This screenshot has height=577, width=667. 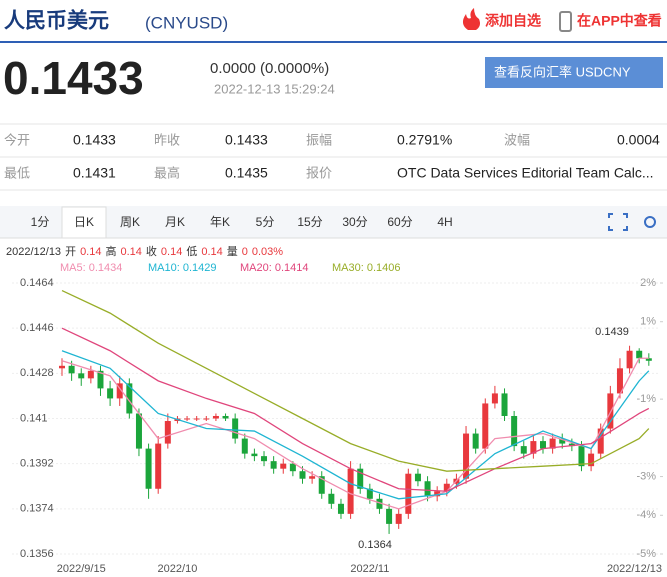 What do you see at coordinates (167, 172) in the screenshot?
I see `stat-label: 最高` at bounding box center [167, 172].